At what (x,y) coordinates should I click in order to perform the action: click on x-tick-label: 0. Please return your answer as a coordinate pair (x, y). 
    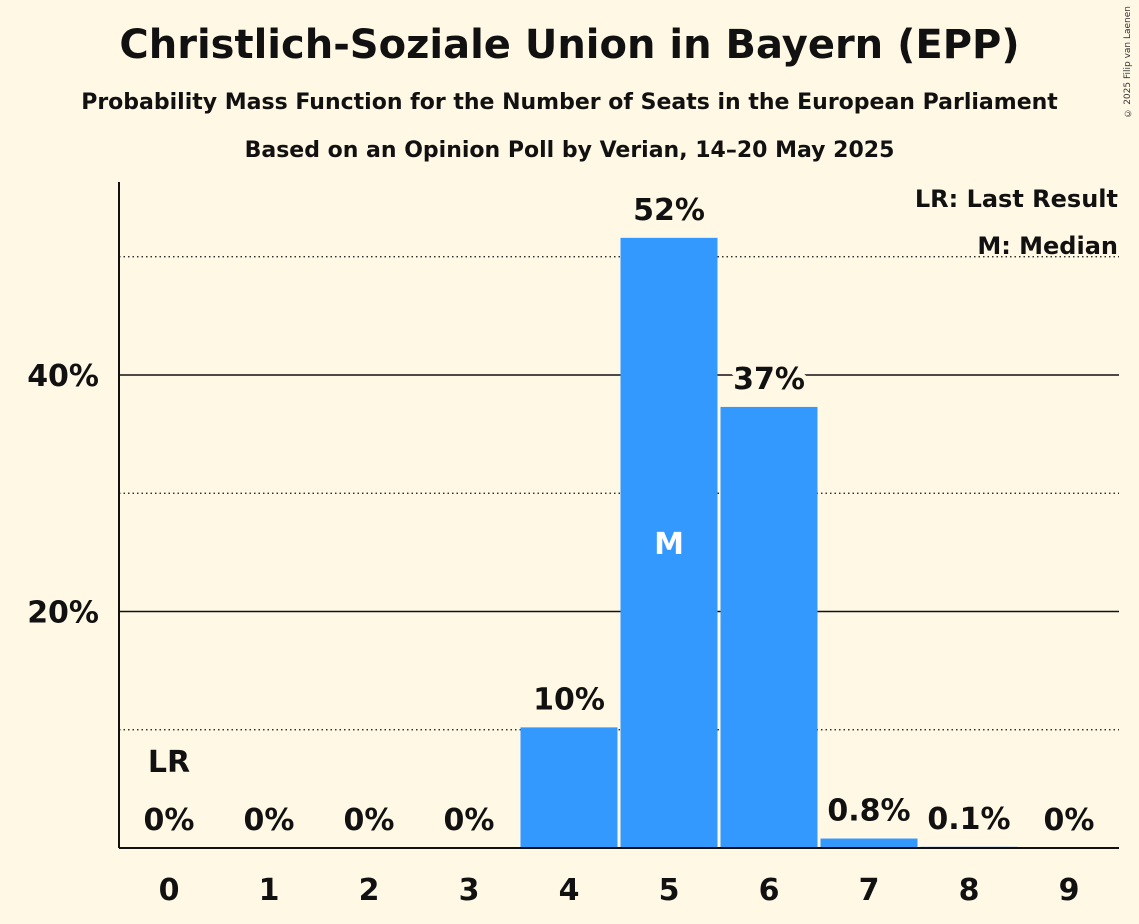
    Looking at the image, I should click on (169, 890).